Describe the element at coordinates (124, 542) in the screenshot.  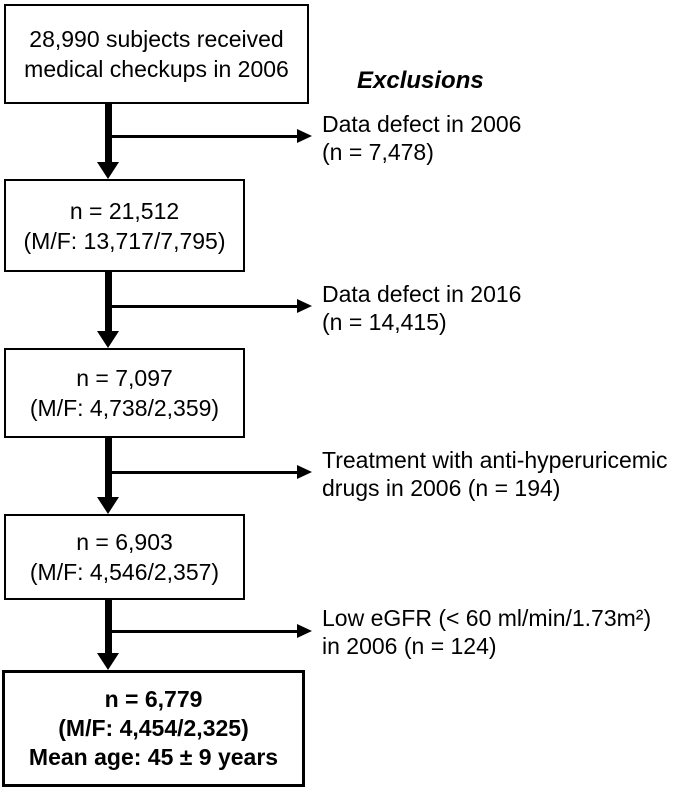
I see `box-line: n = 6,903` at that location.